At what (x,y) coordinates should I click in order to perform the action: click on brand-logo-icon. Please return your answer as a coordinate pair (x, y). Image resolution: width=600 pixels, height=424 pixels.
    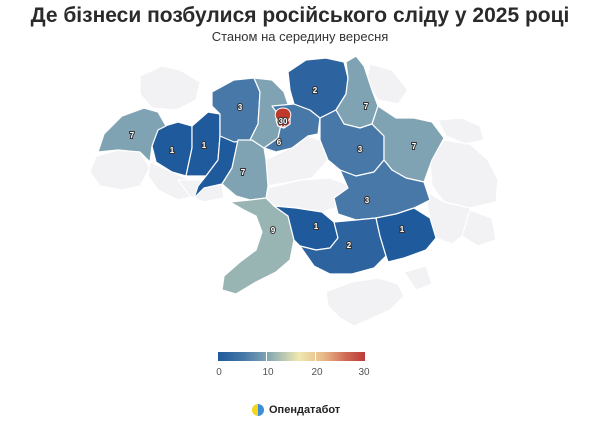
    Looking at the image, I should click on (258, 410).